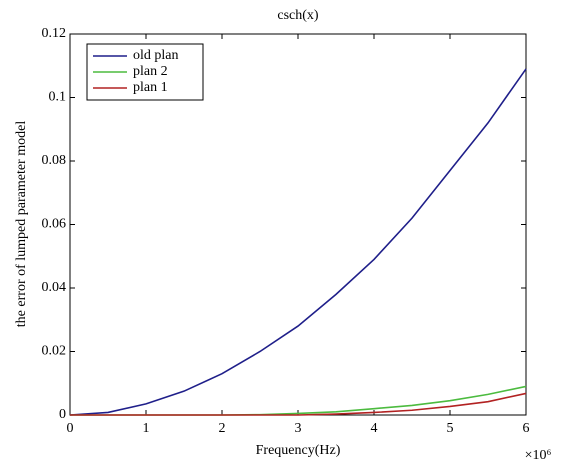 The image size is (566, 464). I want to click on legend-label: plan 2, so click(150, 71).